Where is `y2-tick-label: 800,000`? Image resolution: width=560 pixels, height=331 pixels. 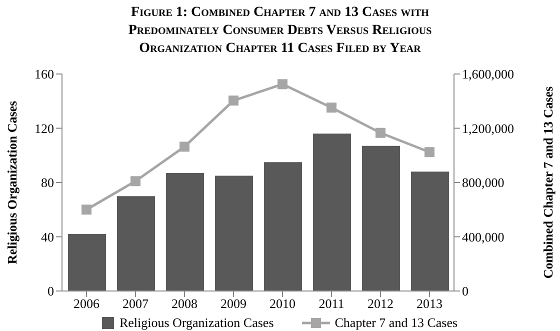 y2-tick-label: 800,000 is located at coordinates (483, 182).